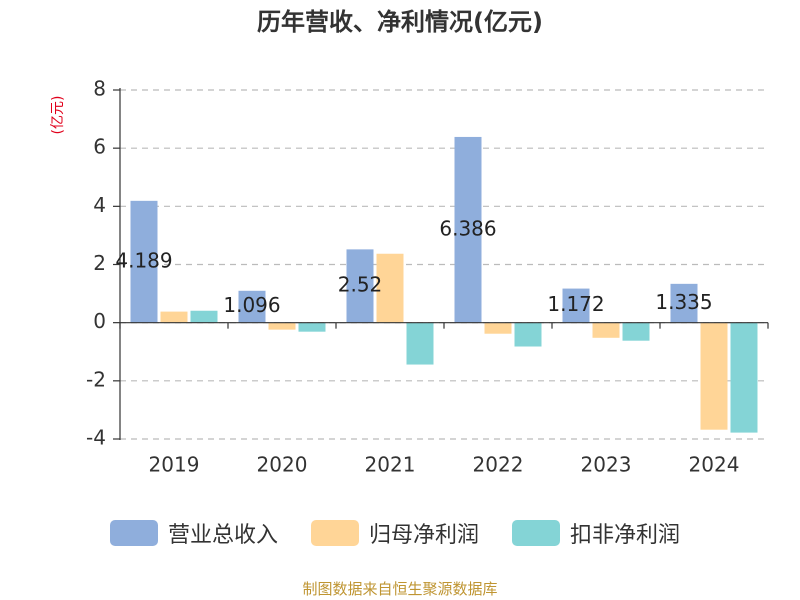 Image resolution: width=800 pixels, height=600 pixels. I want to click on legend-item-net-profit: 归母净利润, so click(411, 533).